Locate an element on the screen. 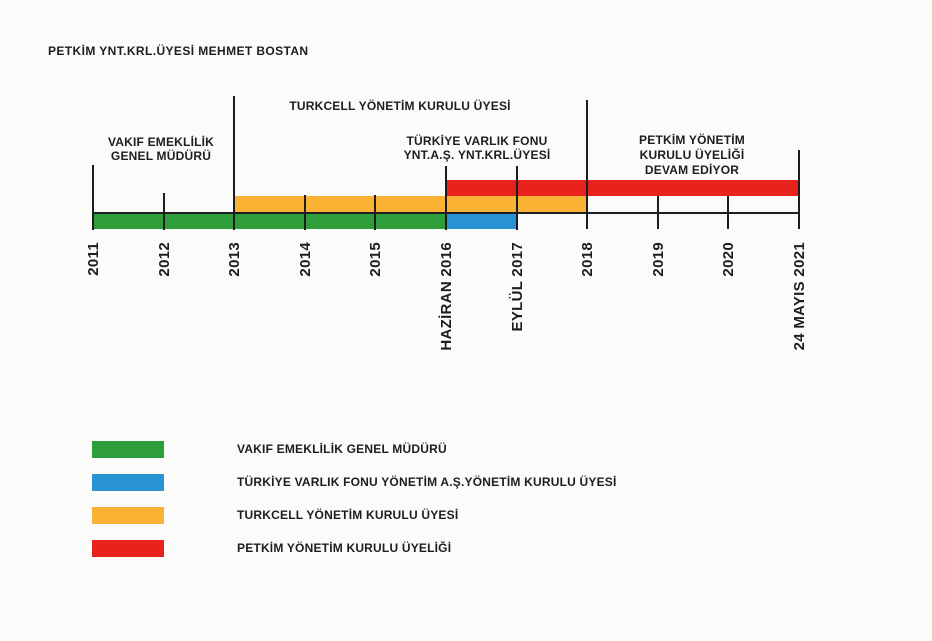 Image resolution: width=932 pixels, height=641 pixels. tick-line-2020 is located at coordinates (728, 212).